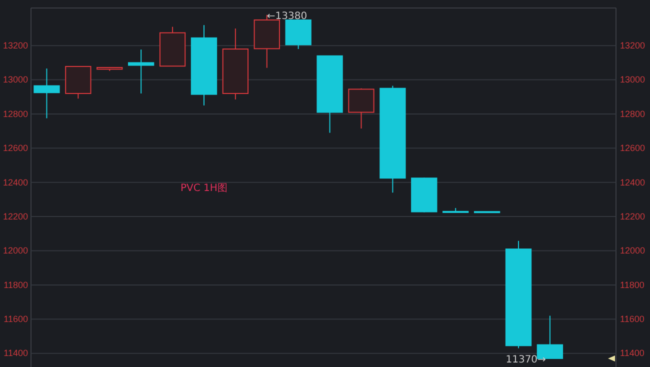  I want to click on y2-tick-label: 11800, so click(632, 285).